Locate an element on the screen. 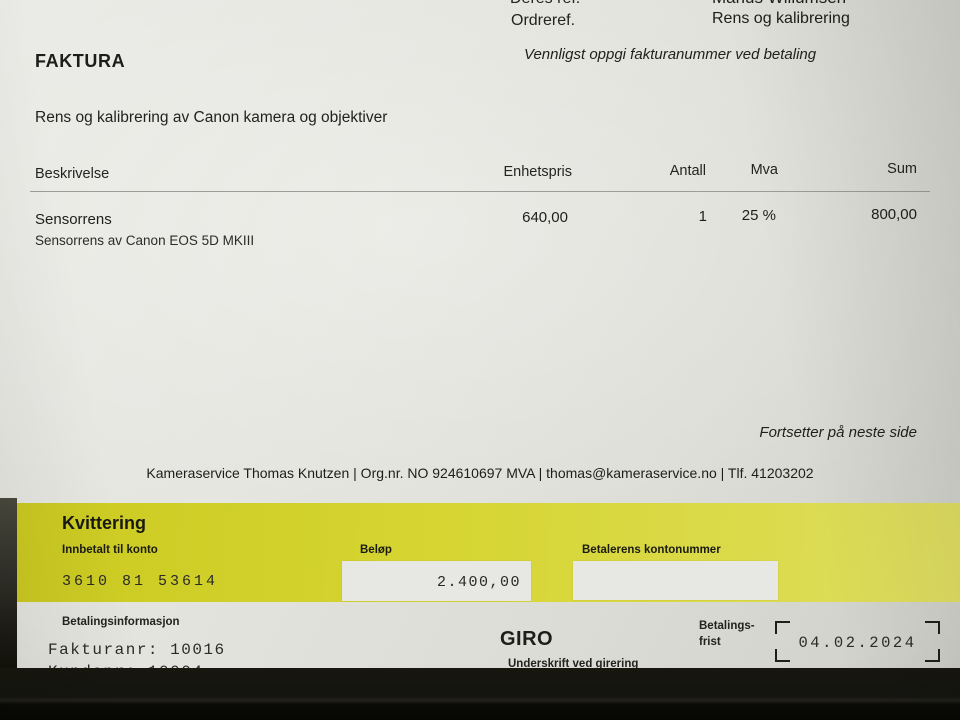 This screenshot has height=720, width=960. giro-title: GIRO is located at coordinates (527, 639).